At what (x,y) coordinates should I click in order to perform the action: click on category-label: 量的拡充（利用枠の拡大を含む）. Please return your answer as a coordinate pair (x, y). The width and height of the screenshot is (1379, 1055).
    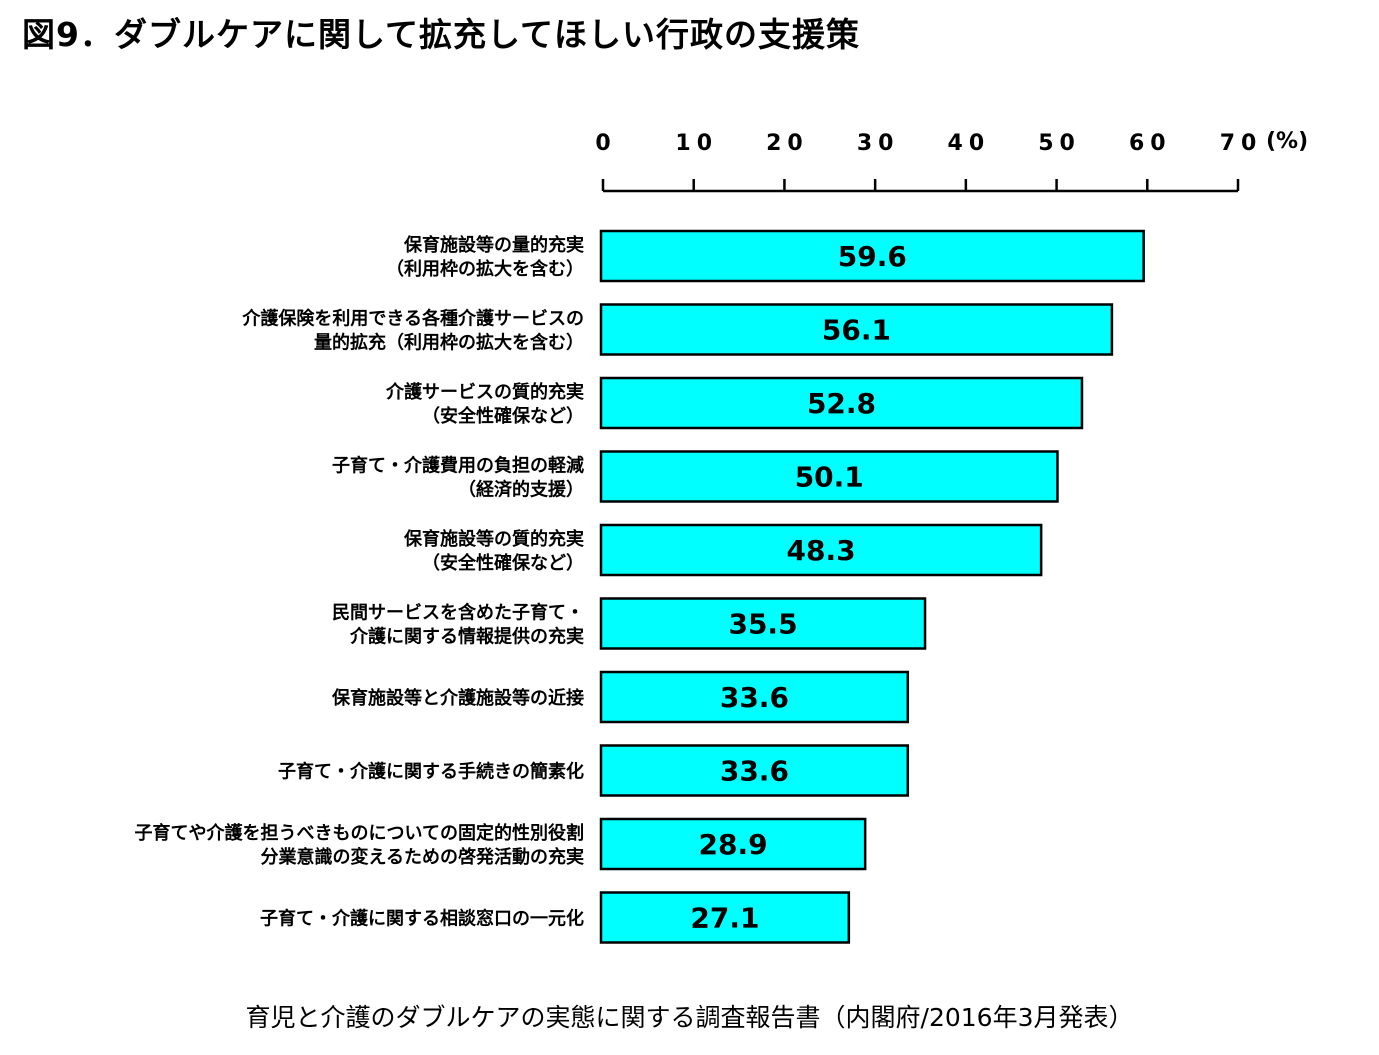
    Looking at the image, I should click on (449, 343).